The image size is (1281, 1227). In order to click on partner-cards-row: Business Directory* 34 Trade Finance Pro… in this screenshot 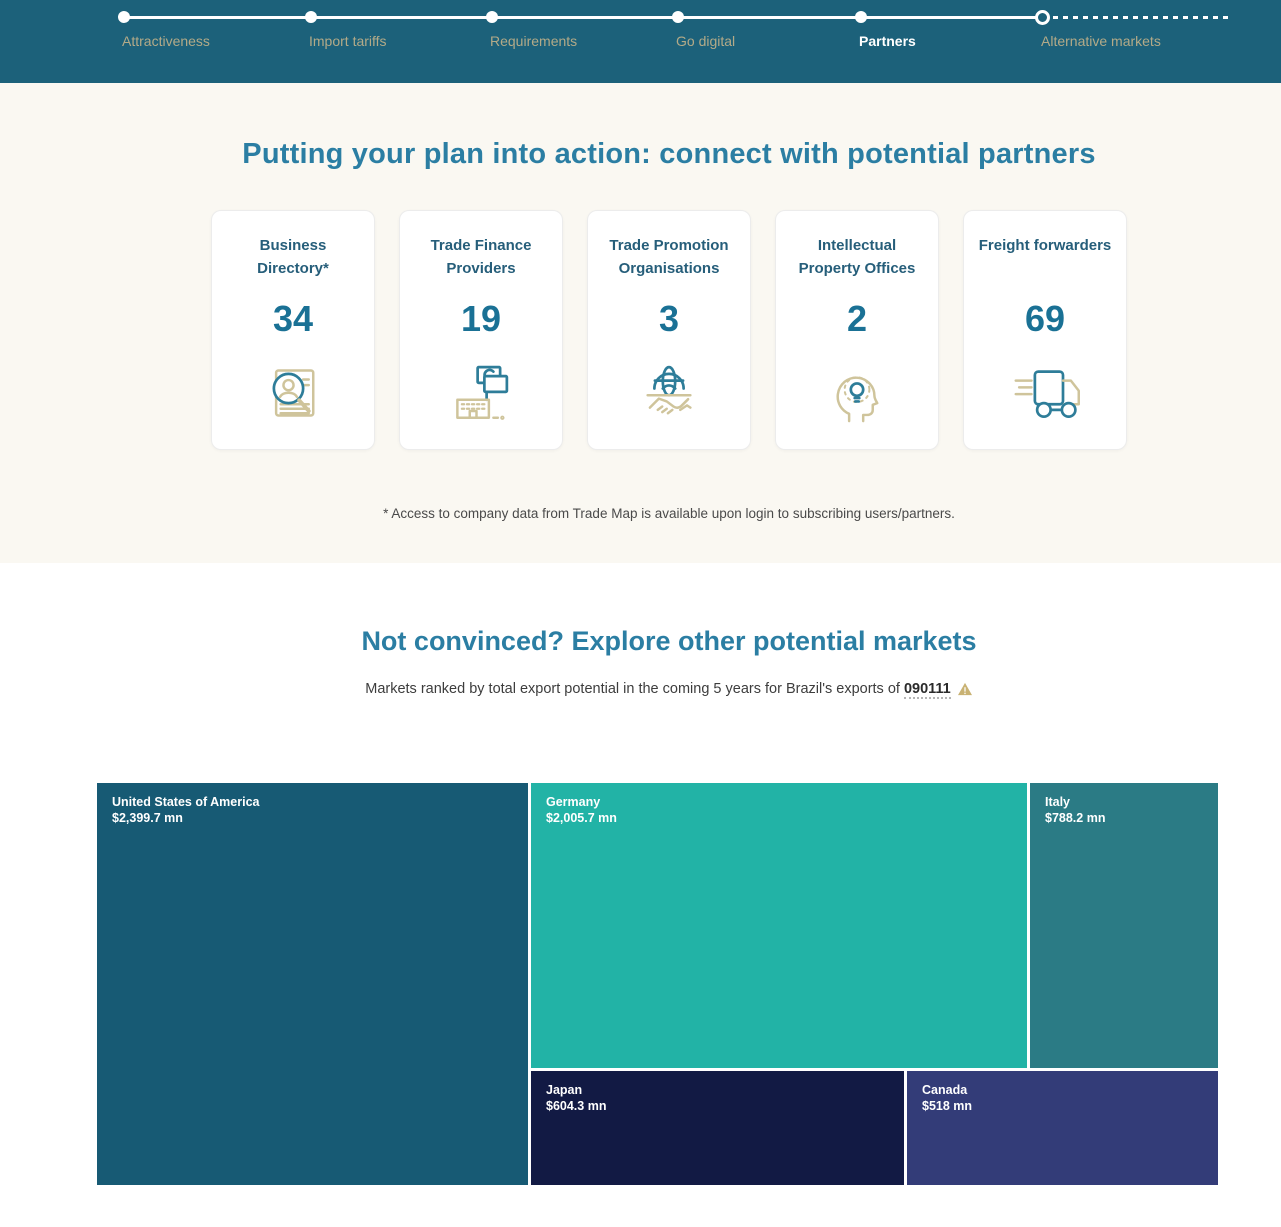, I will do `click(669, 330)`.